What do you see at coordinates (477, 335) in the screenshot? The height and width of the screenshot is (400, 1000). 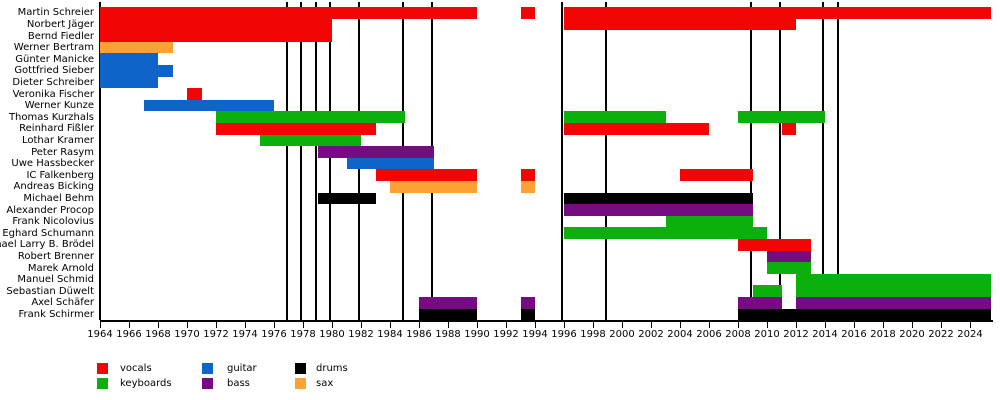 I see `axis-tick-label: 1990` at bounding box center [477, 335].